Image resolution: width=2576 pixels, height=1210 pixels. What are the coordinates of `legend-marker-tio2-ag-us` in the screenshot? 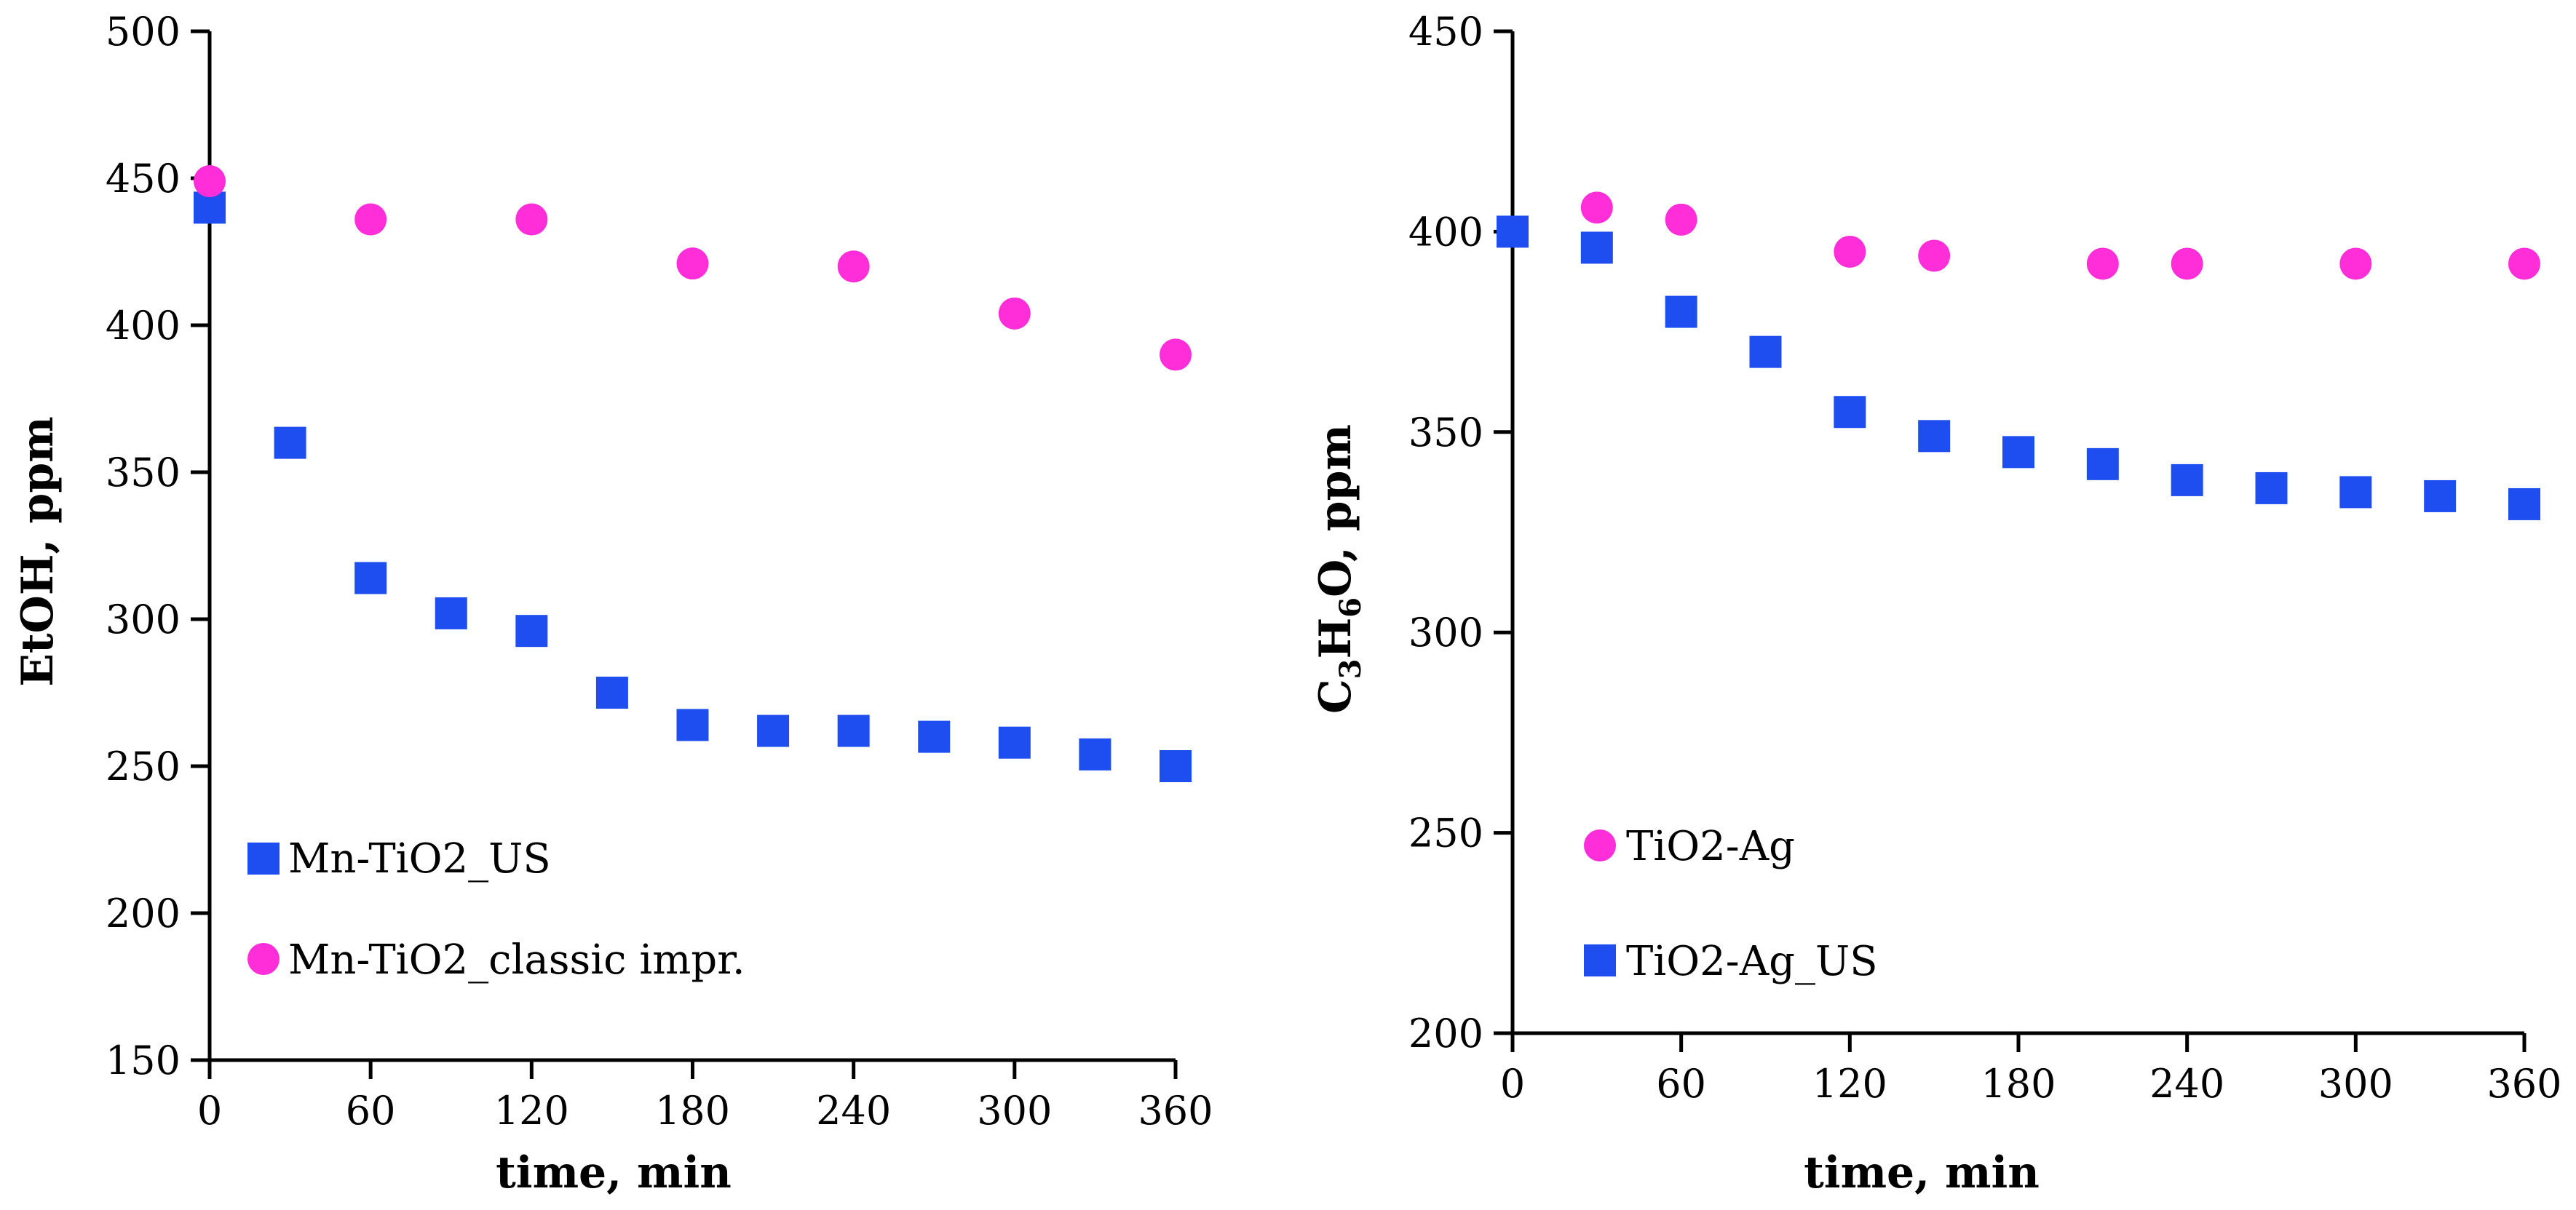 It's located at (1600, 960).